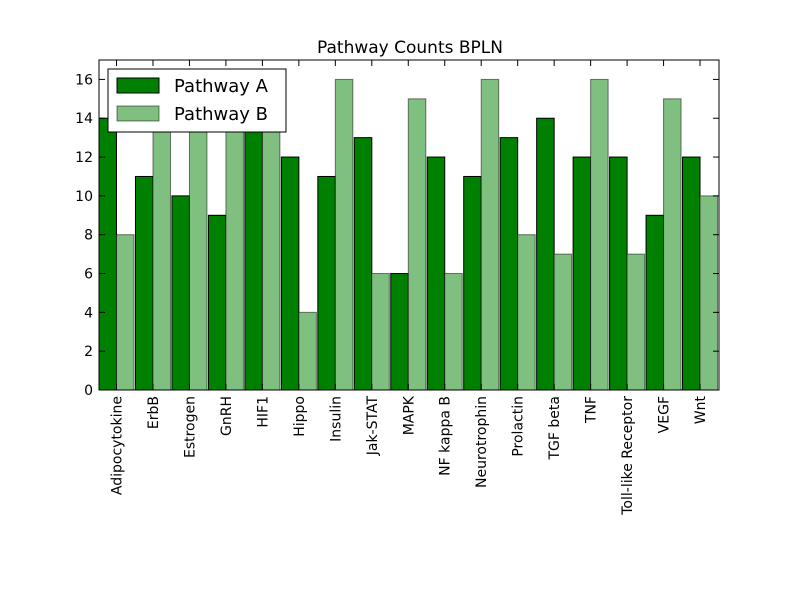  Describe the element at coordinates (399, 331) in the screenshot. I see `bar-a-mapk` at that location.